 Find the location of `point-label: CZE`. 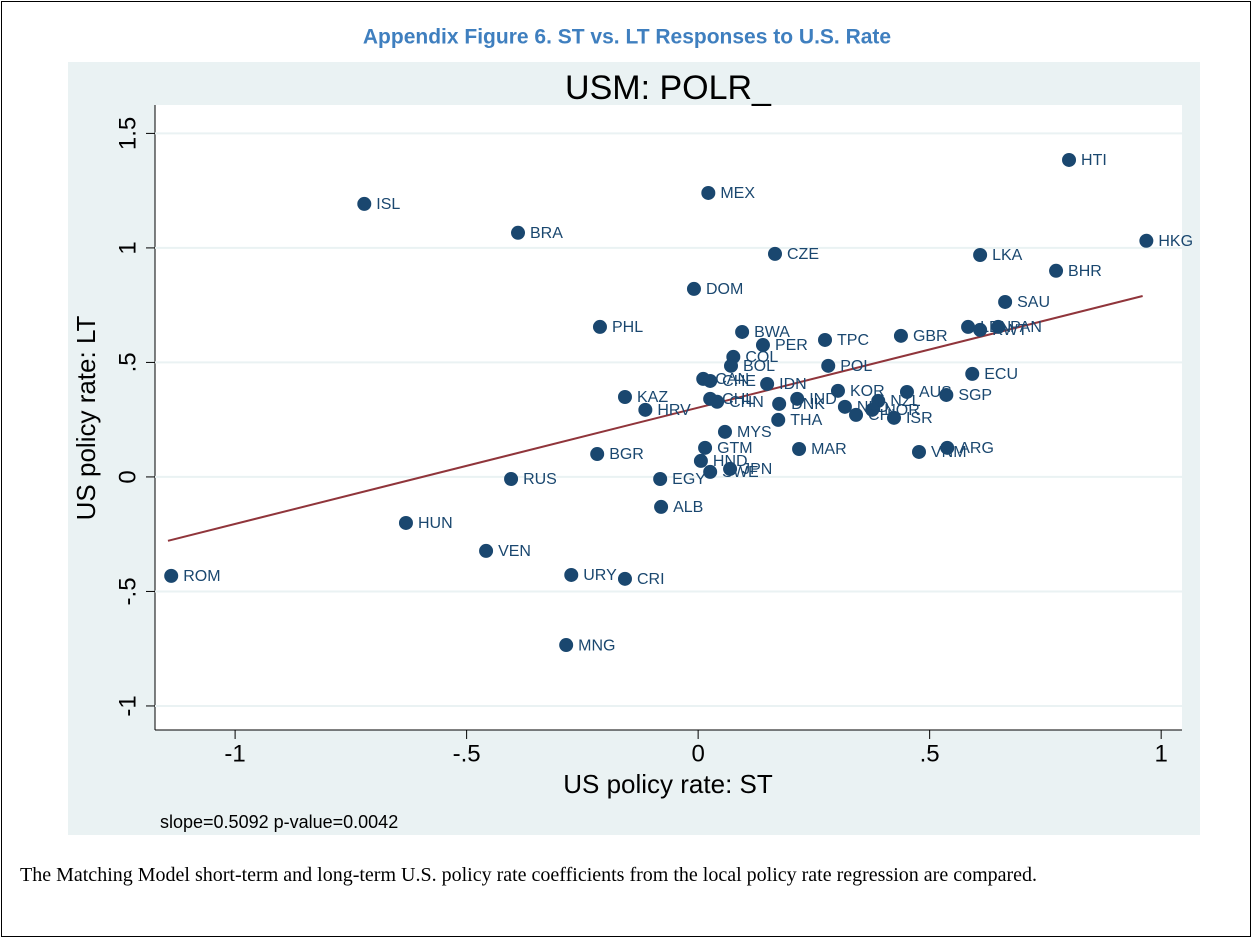

point-label: CZE is located at coordinates (803, 254).